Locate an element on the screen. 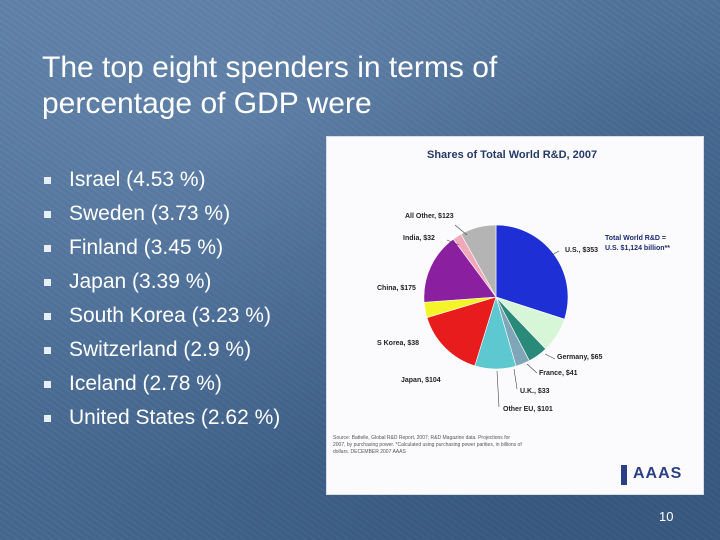 The height and width of the screenshot is (540, 720). bullet-text: South Korea (3.23 %) is located at coordinates (170, 315).